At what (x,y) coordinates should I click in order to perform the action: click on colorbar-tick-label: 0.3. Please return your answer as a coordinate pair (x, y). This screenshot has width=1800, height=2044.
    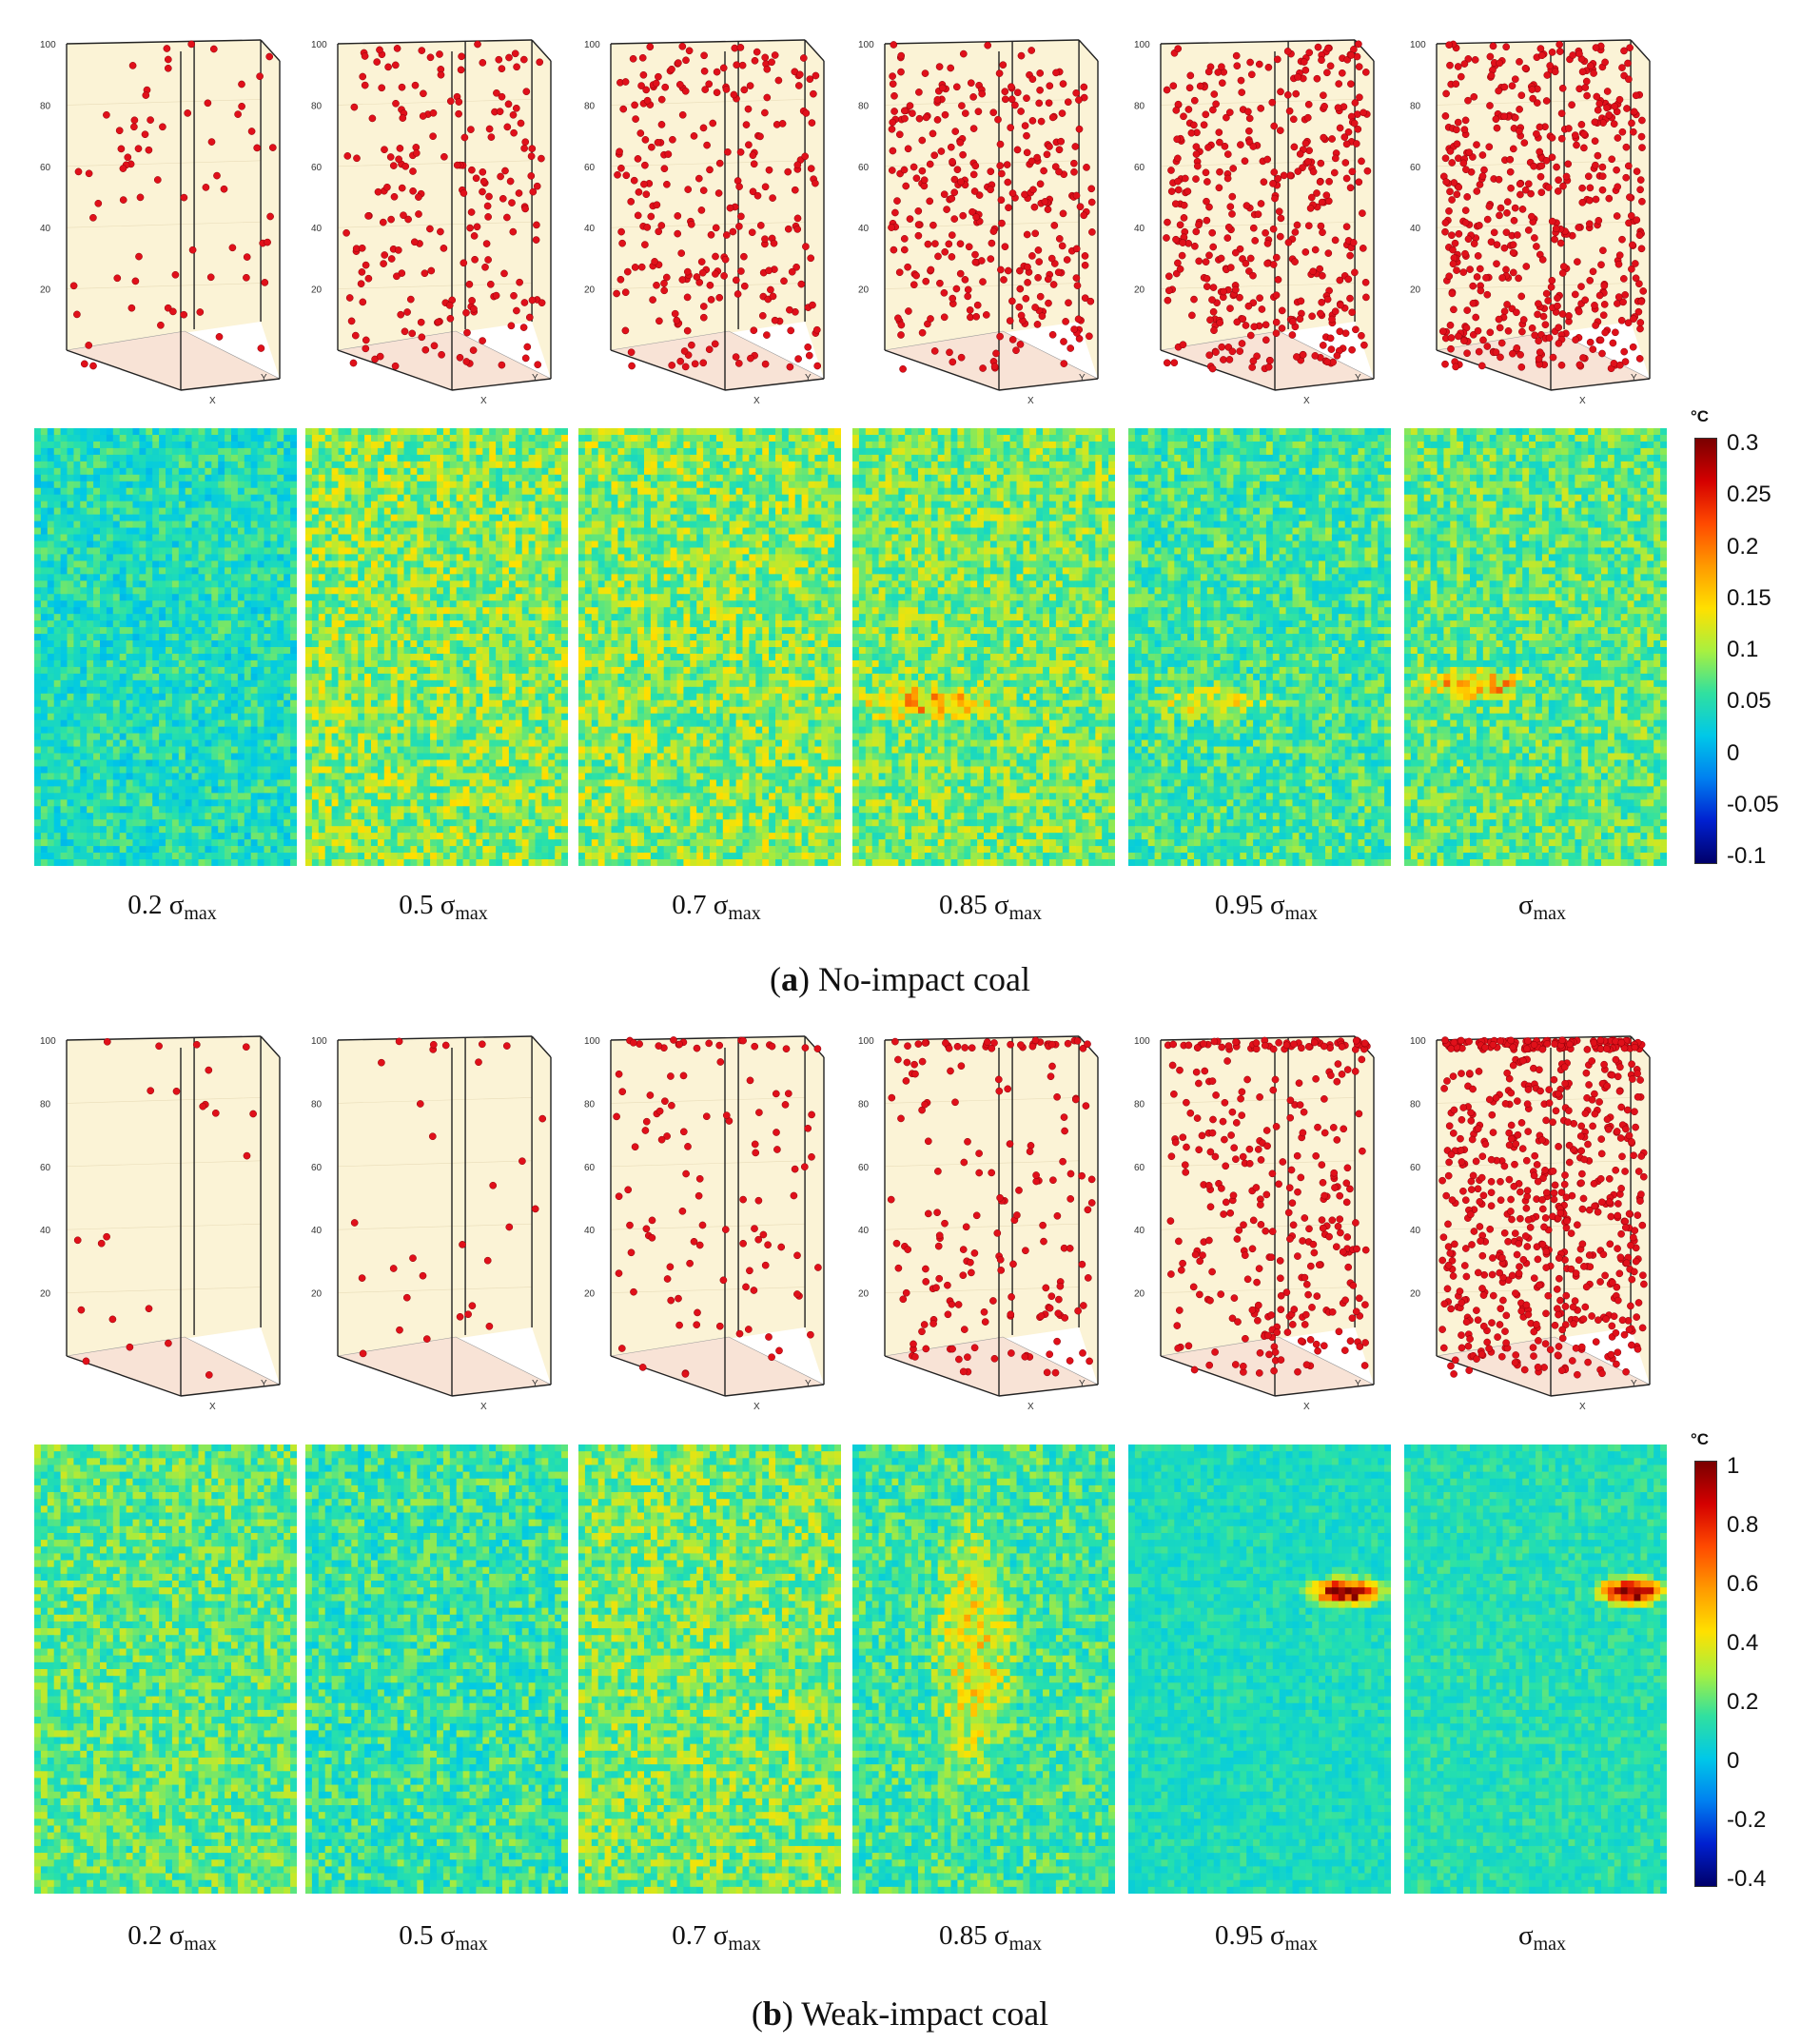
    Looking at the image, I should click on (1742, 444).